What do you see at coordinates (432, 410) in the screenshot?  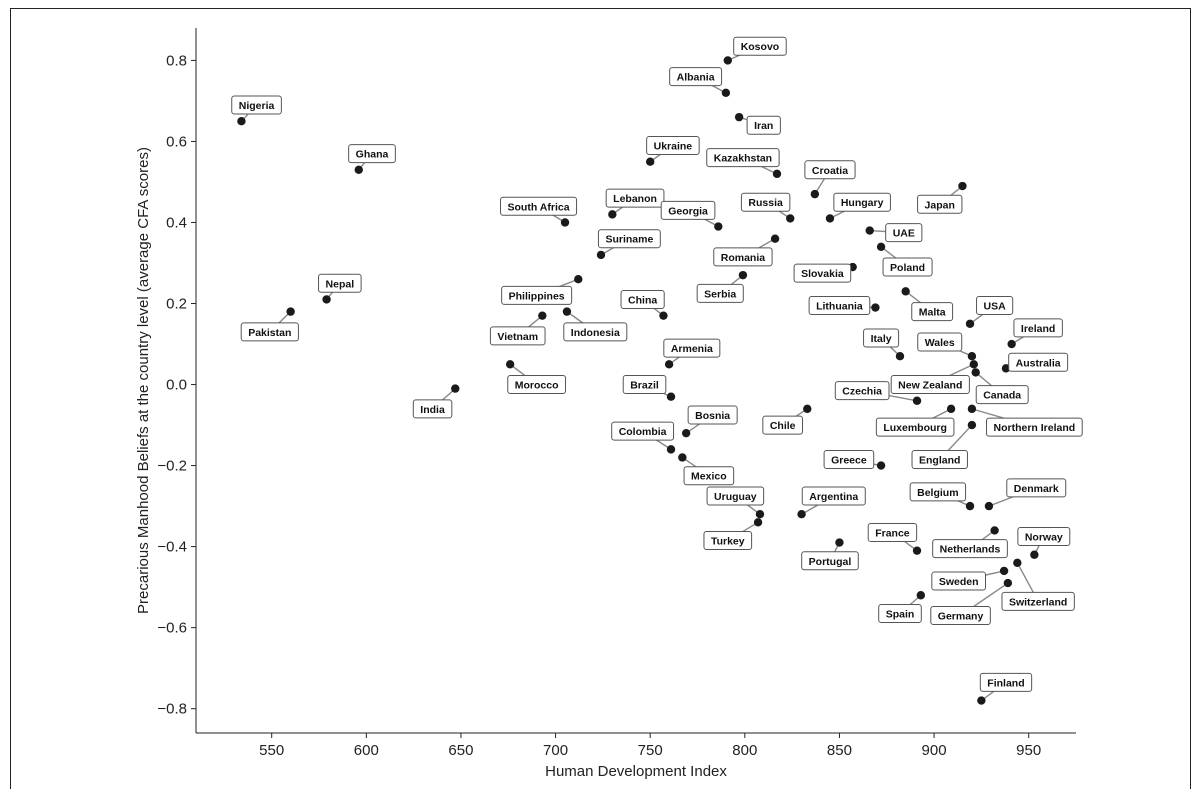 I see `country-label-text: India` at bounding box center [432, 410].